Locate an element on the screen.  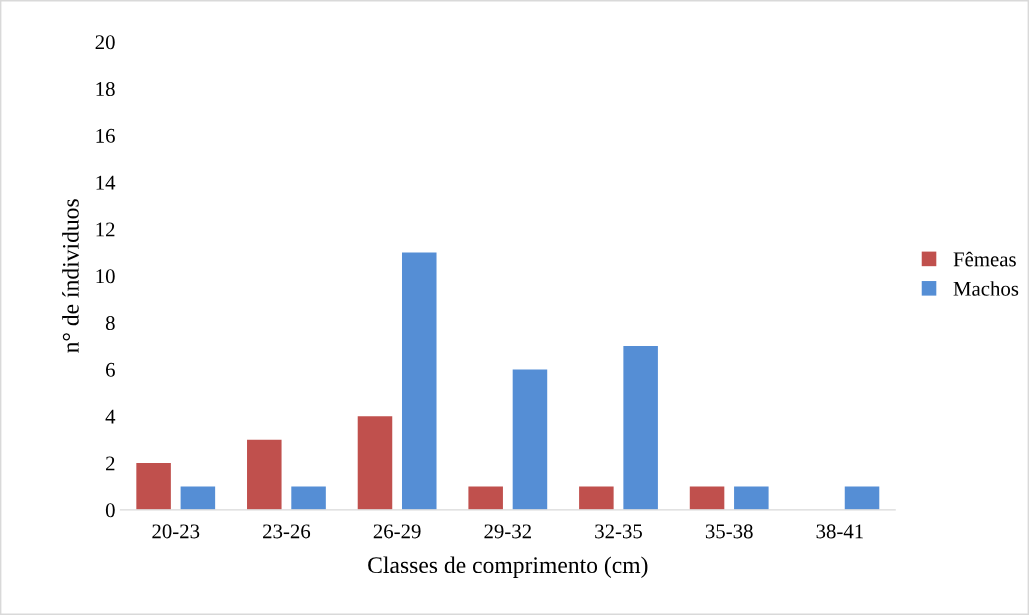
y-tick-label: 2 is located at coordinates (110, 463).